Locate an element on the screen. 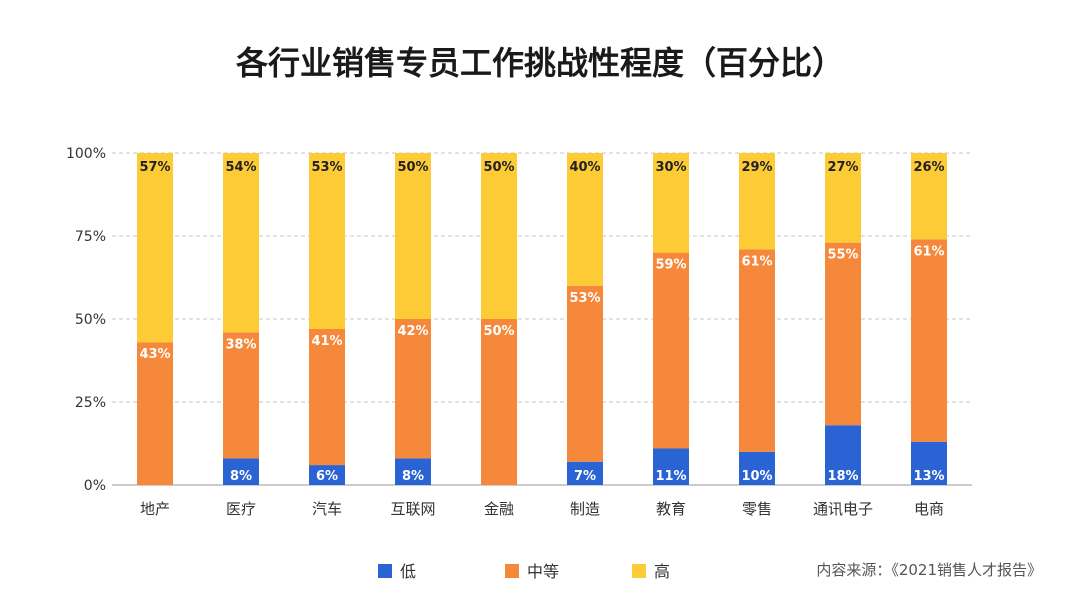  x-tick-label: 地产 is located at coordinates (155, 509).